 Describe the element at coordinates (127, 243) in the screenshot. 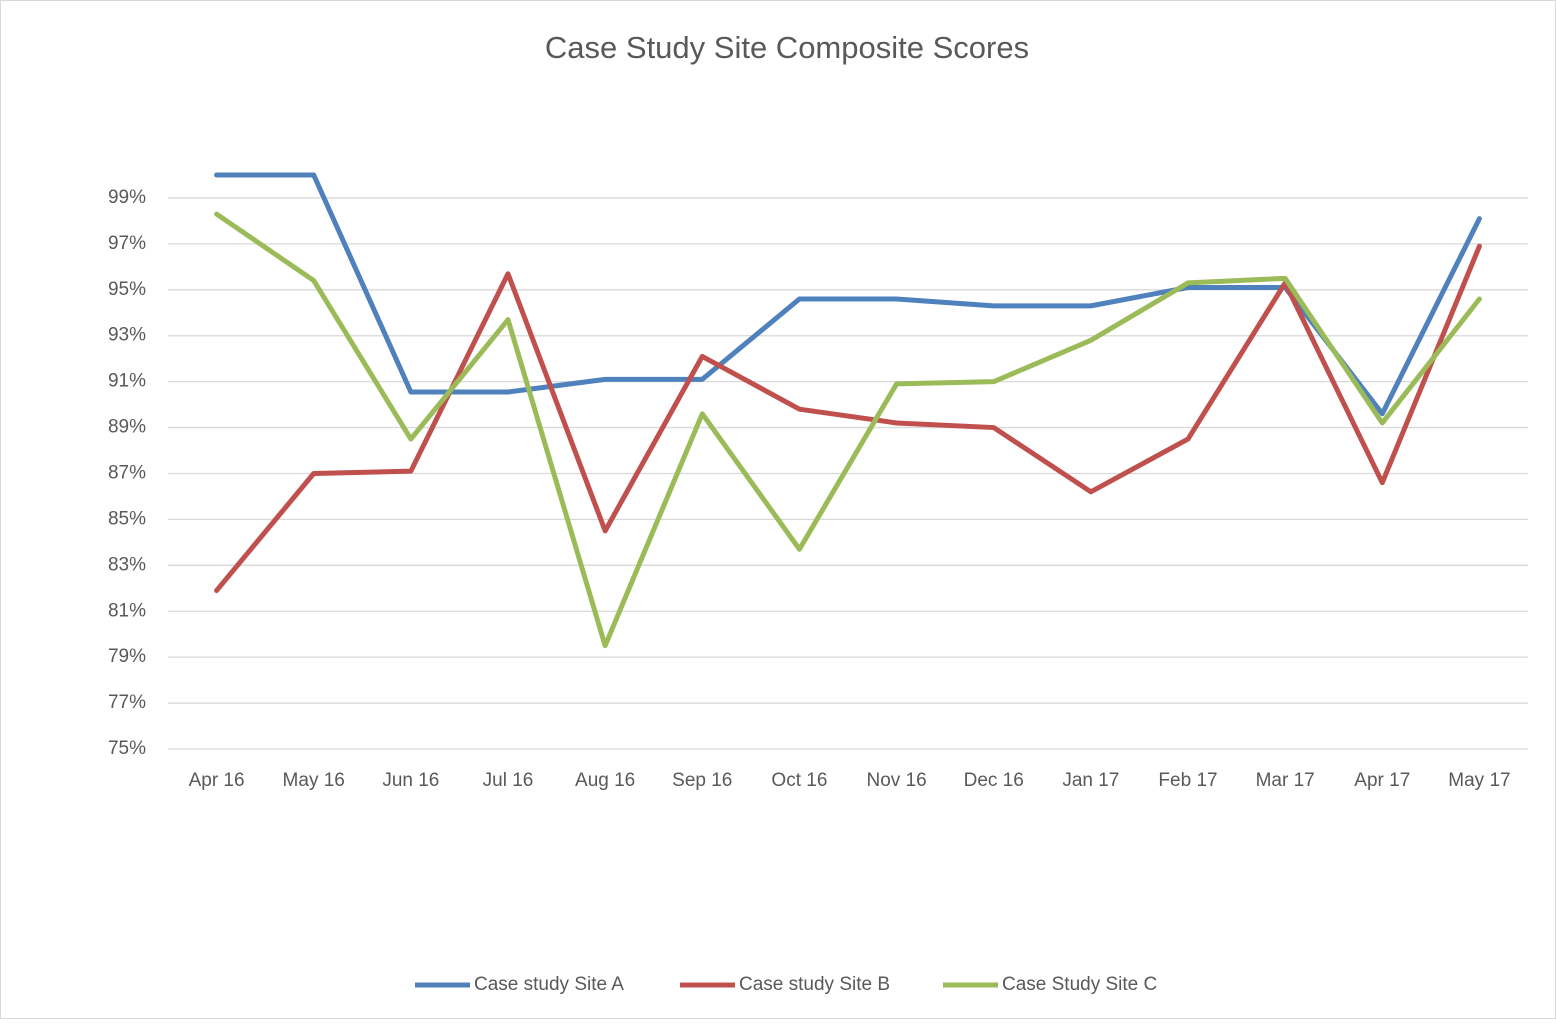

I see `y-tick-label: 97%` at that location.